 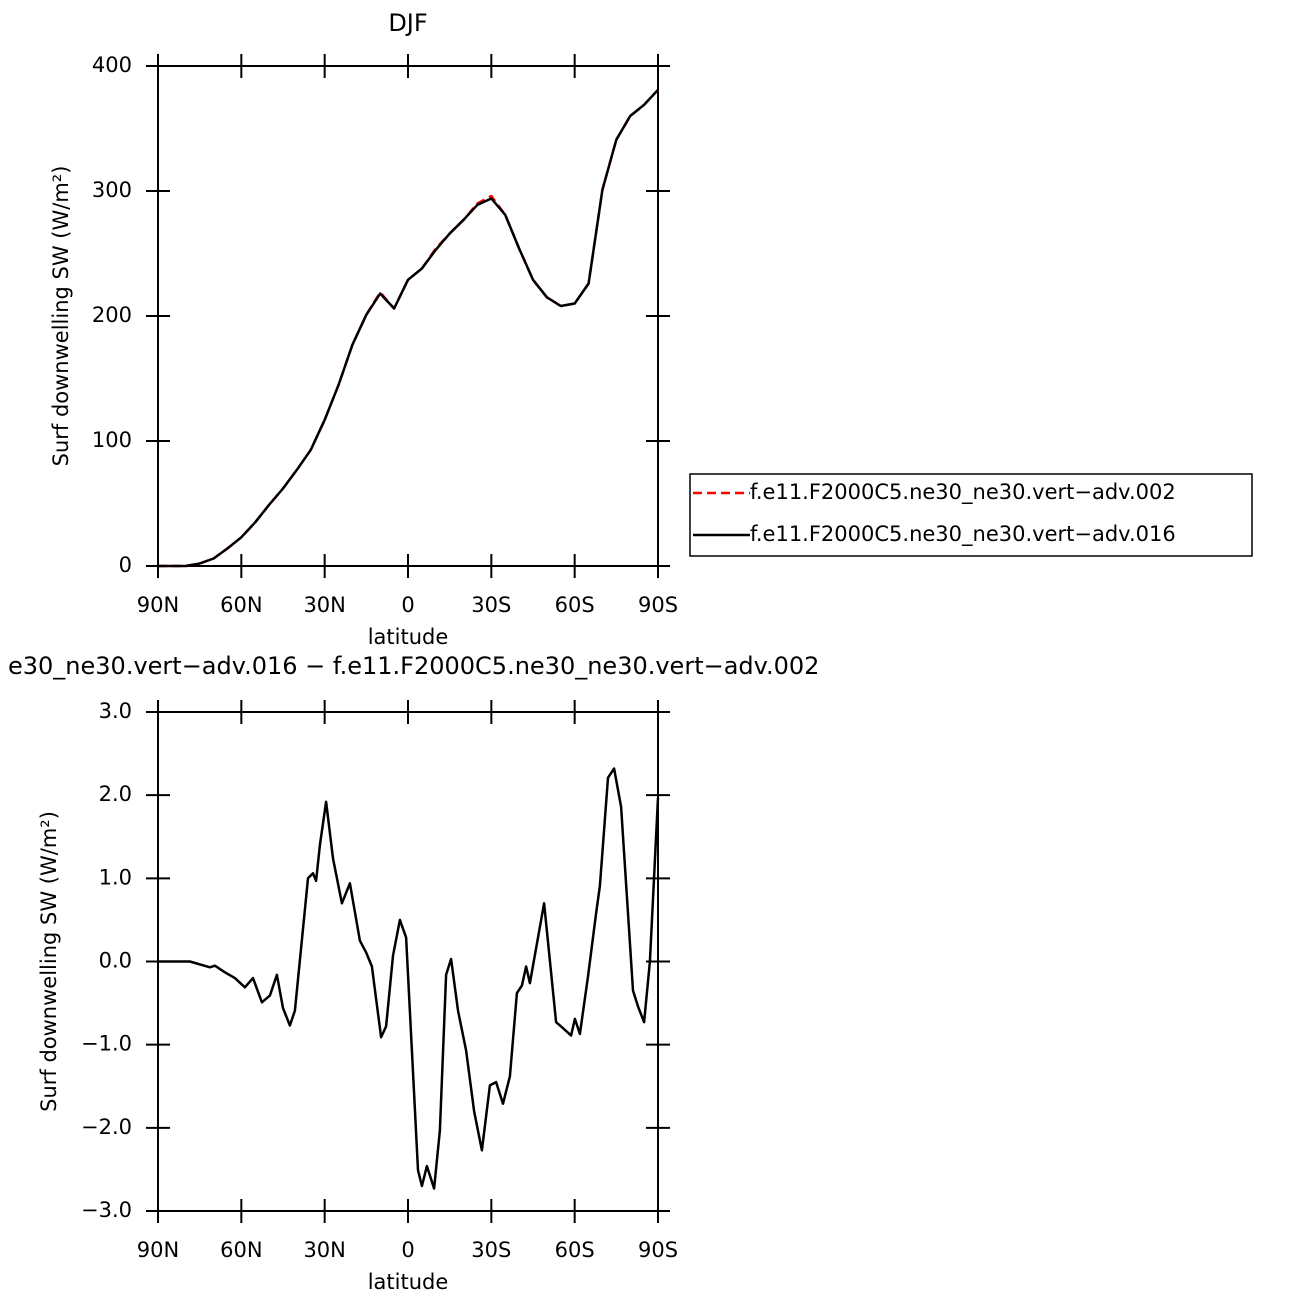 What do you see at coordinates (115, 877) in the screenshot?
I see `y-tick-label: 1.0` at bounding box center [115, 877].